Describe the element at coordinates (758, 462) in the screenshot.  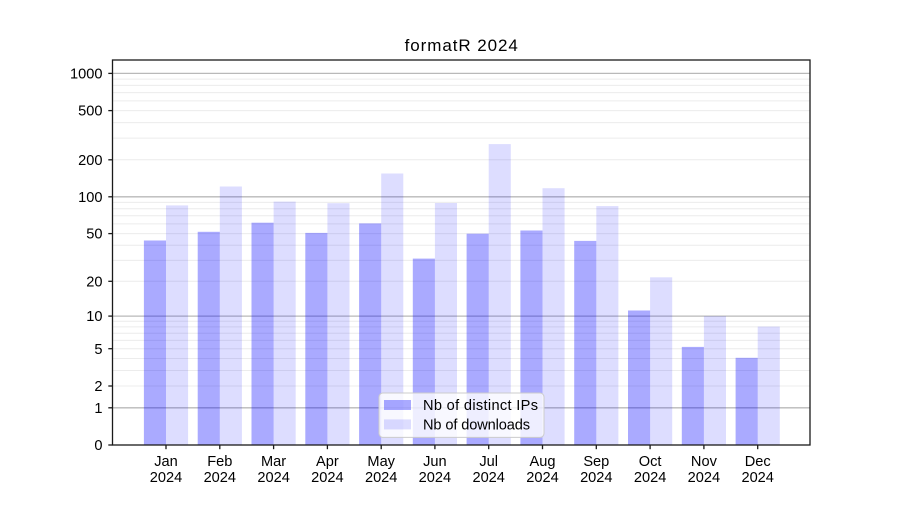
I see `svg-text: Dec` at that location.